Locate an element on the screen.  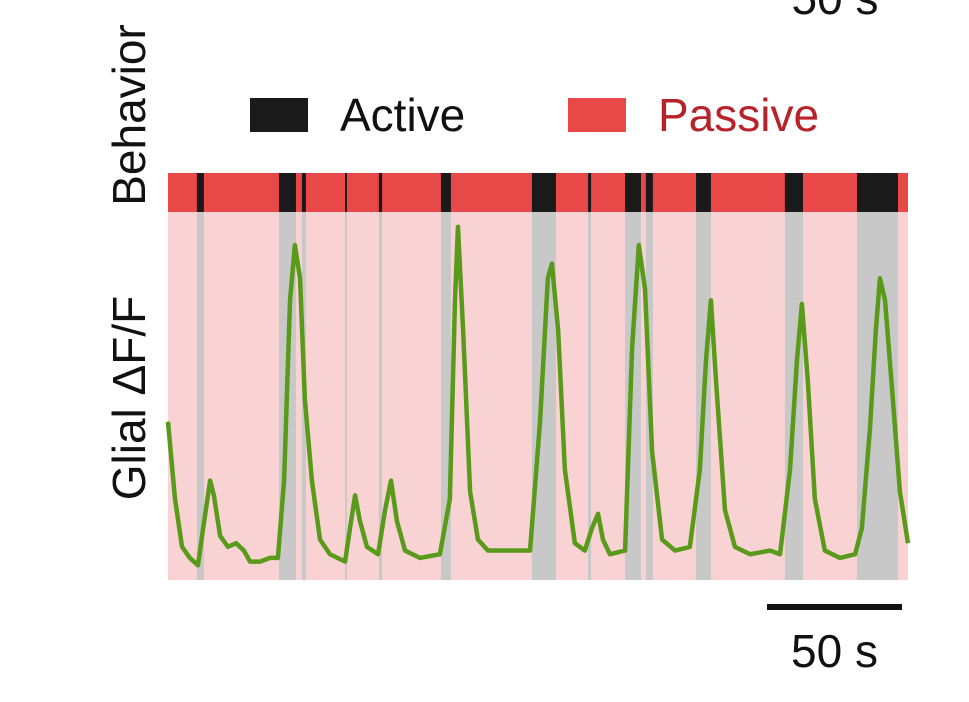
y-label: Glial ΔF/F is located at coordinates (129, 398).